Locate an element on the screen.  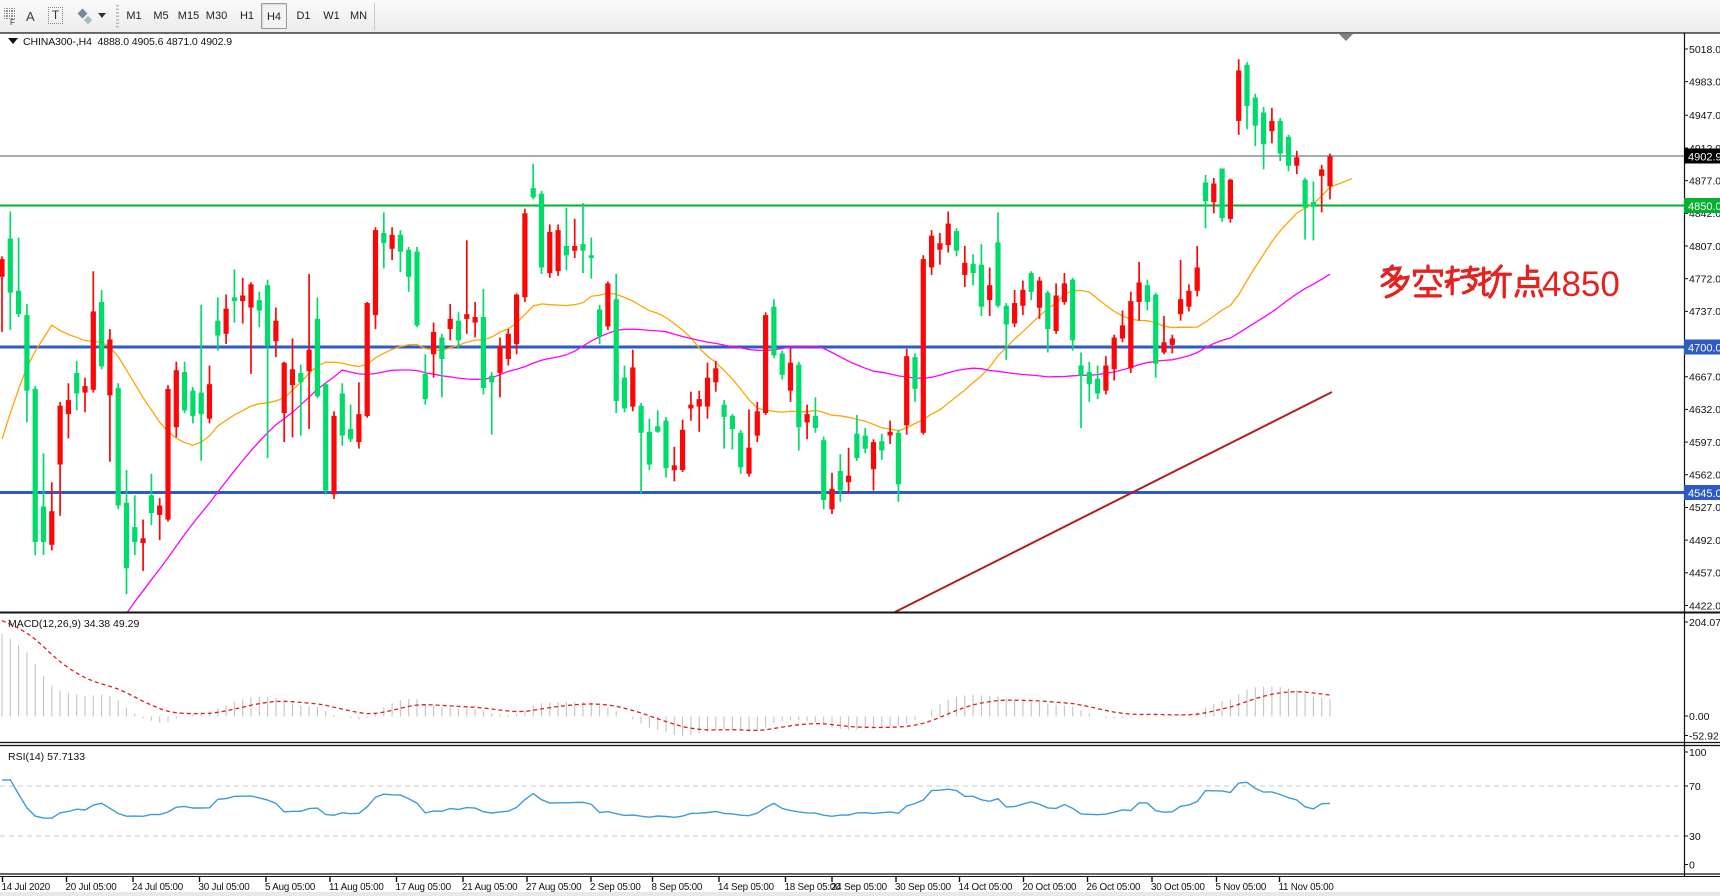
svg-text: 20 Oct 05:00 is located at coordinates (1050, 887).